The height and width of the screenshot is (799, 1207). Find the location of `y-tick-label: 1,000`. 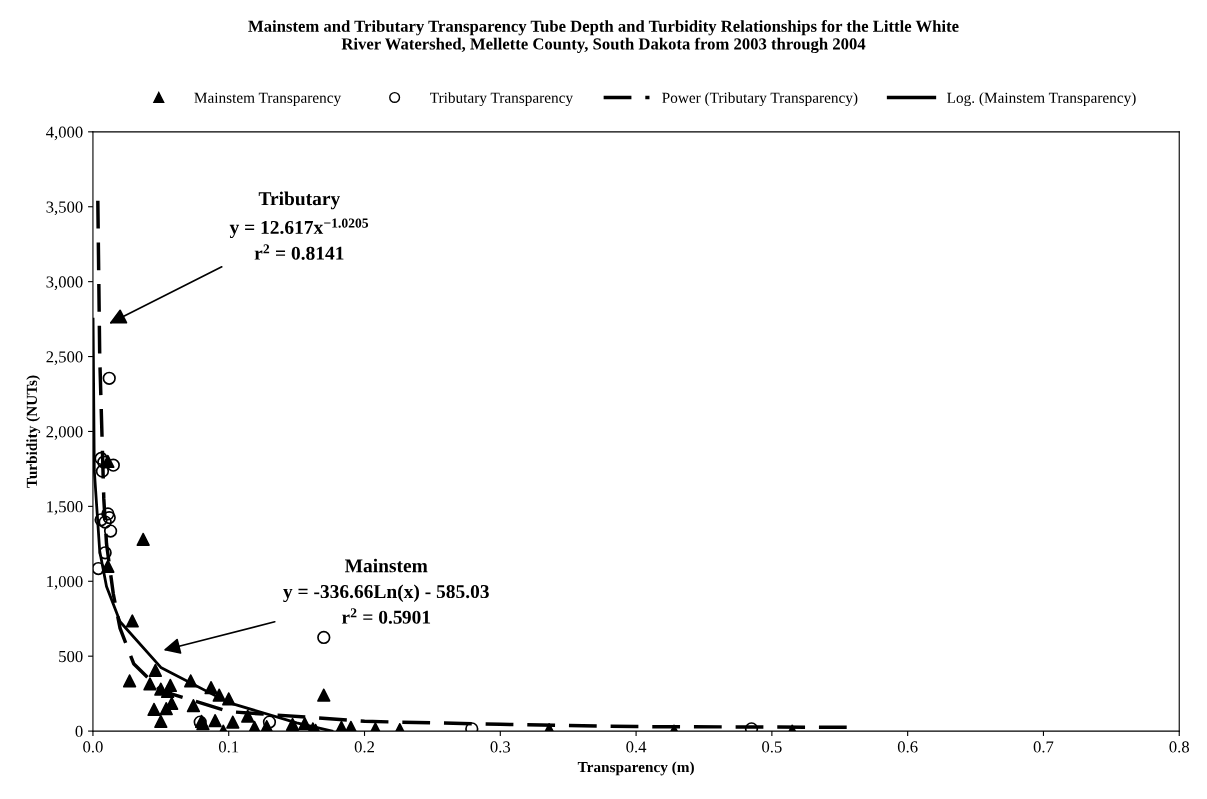

y-tick-label: 1,000 is located at coordinates (65, 582).